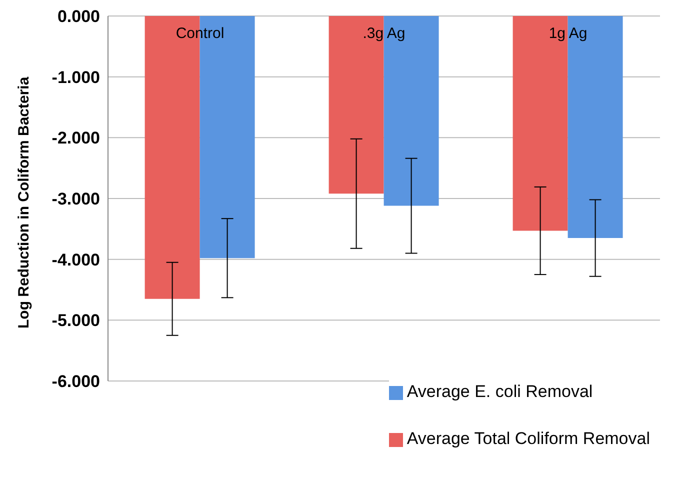  What do you see at coordinates (76, 77) in the screenshot?
I see `y-tick-label: -1.000` at bounding box center [76, 77].